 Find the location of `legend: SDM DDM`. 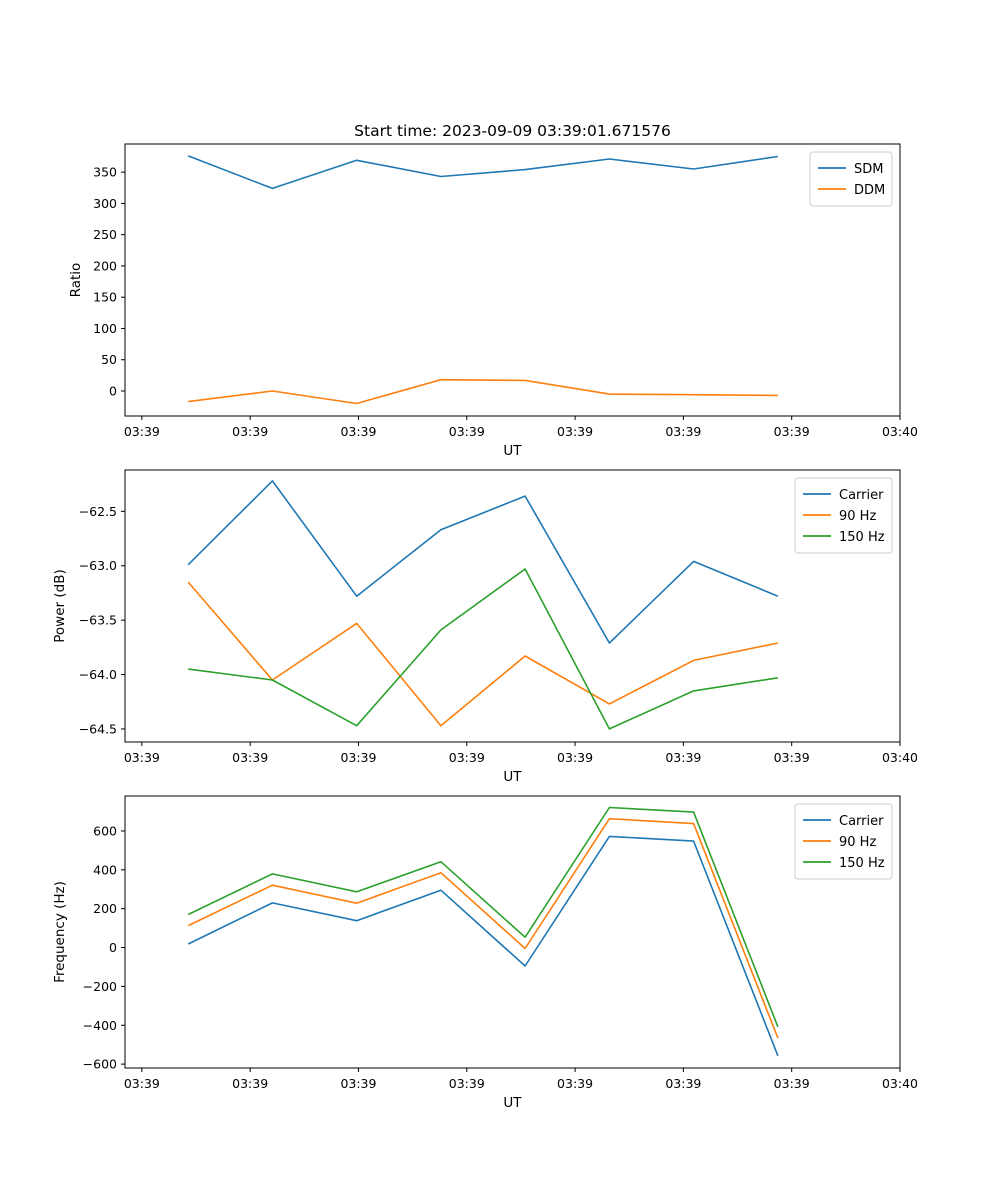

legend: SDM DDM is located at coordinates (851, 179).